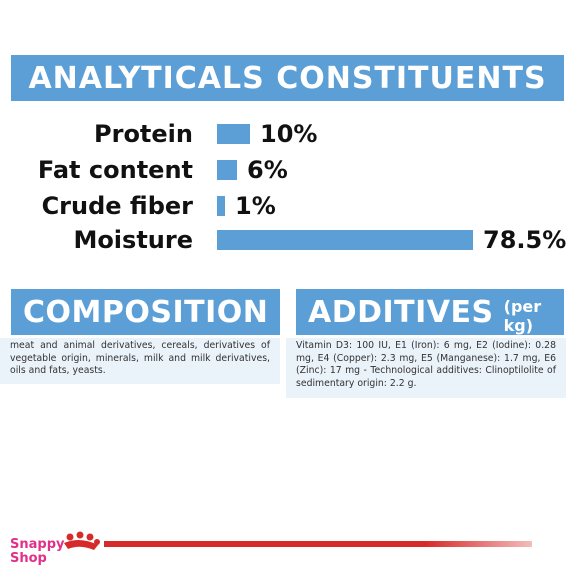  Describe the element at coordinates (133, 240) in the screenshot. I see `nutrient-label: Moisture` at that location.